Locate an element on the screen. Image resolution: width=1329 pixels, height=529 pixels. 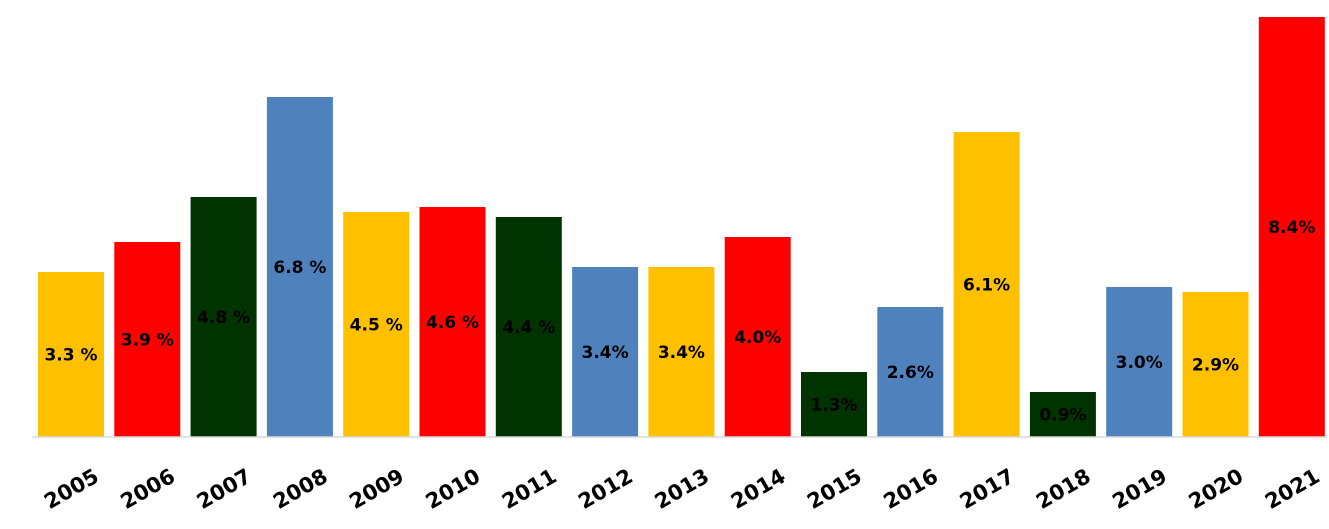
data-label-2018: 0.9% is located at coordinates (1062, 416).